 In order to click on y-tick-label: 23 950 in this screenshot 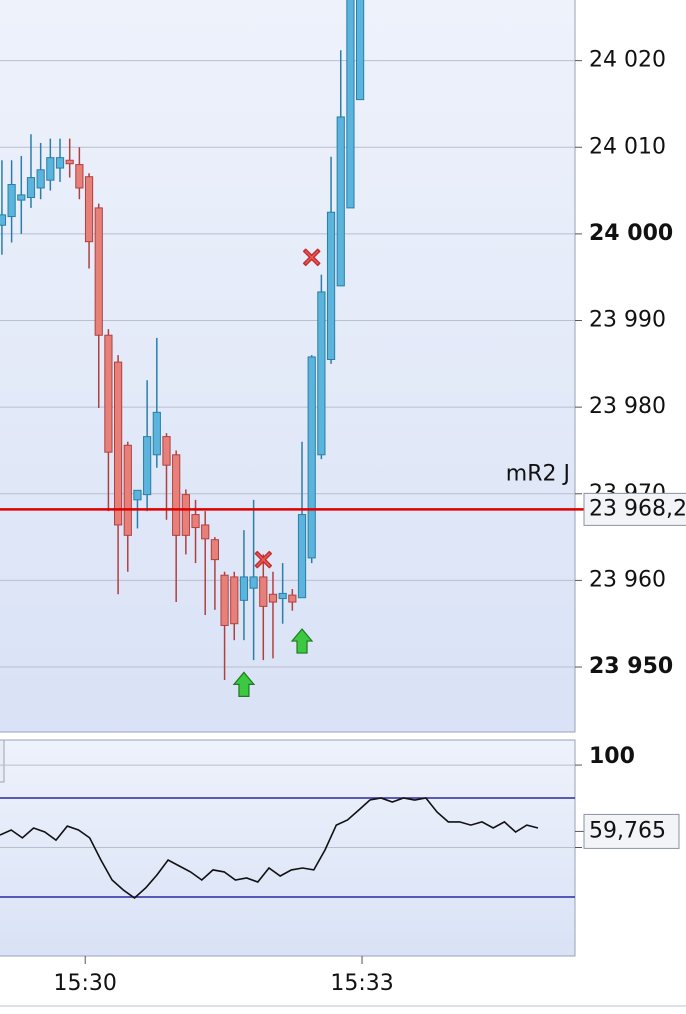, I will do `click(631, 666)`.